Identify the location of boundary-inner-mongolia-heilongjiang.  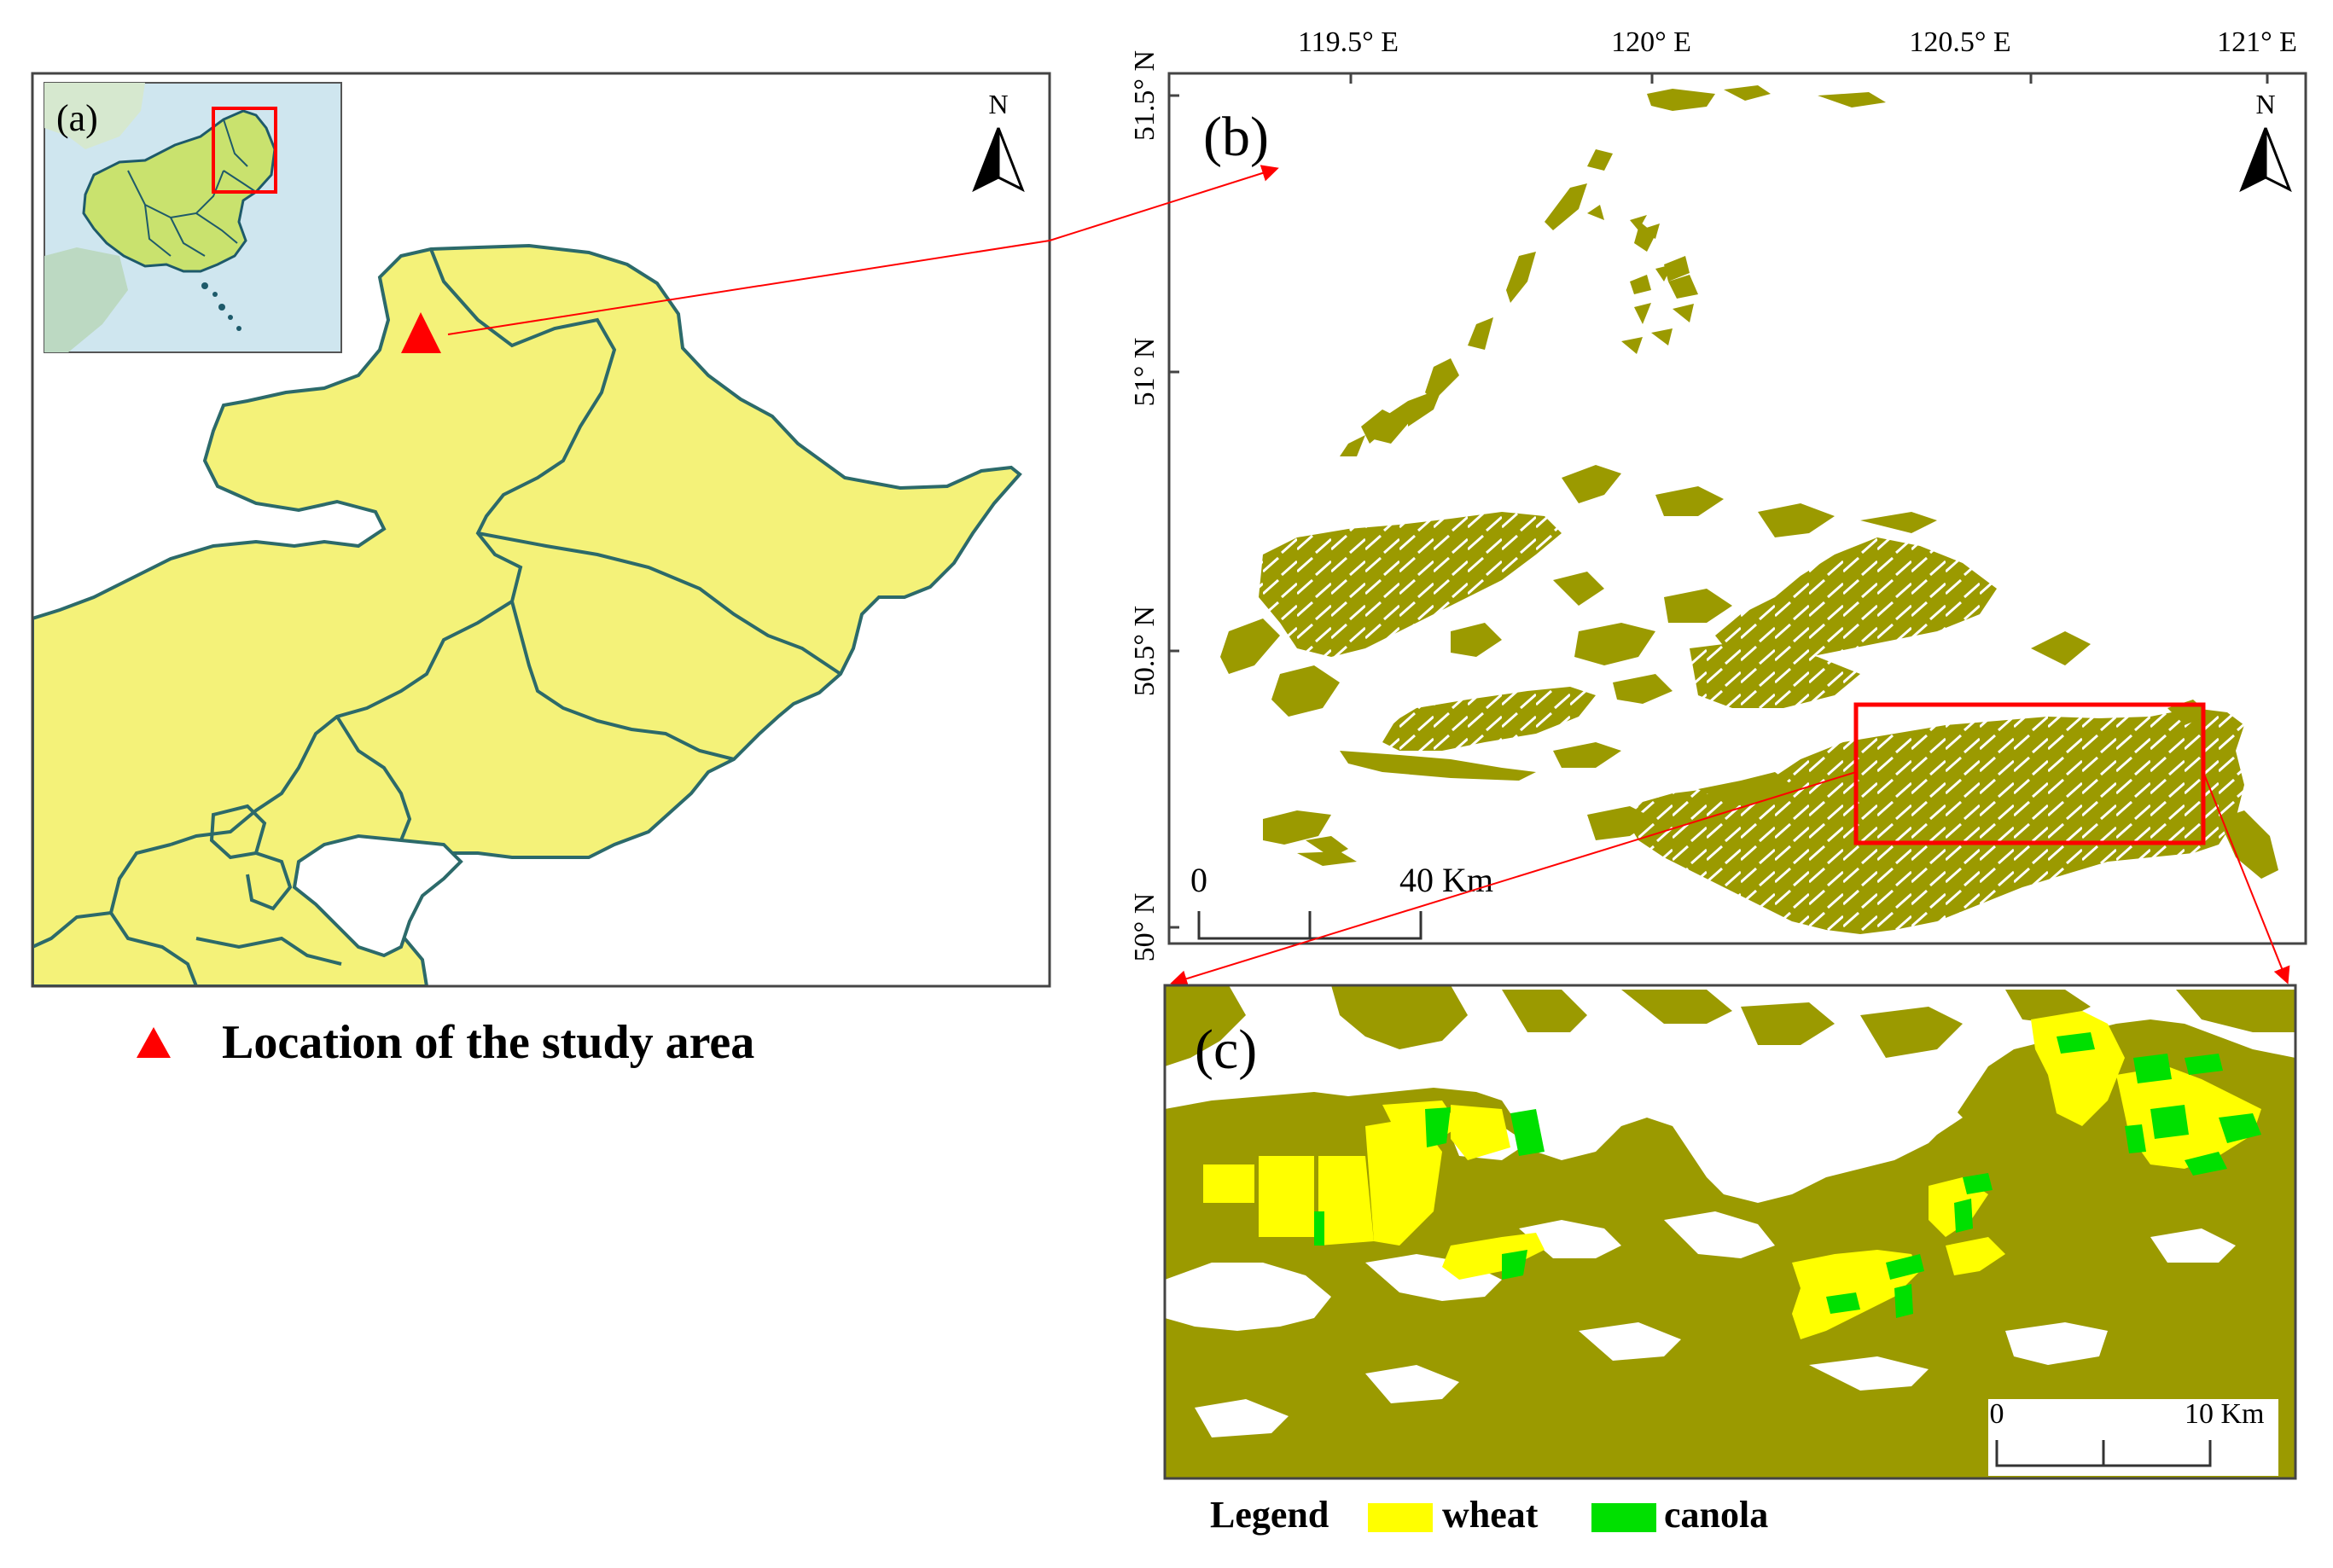
(393, 547).